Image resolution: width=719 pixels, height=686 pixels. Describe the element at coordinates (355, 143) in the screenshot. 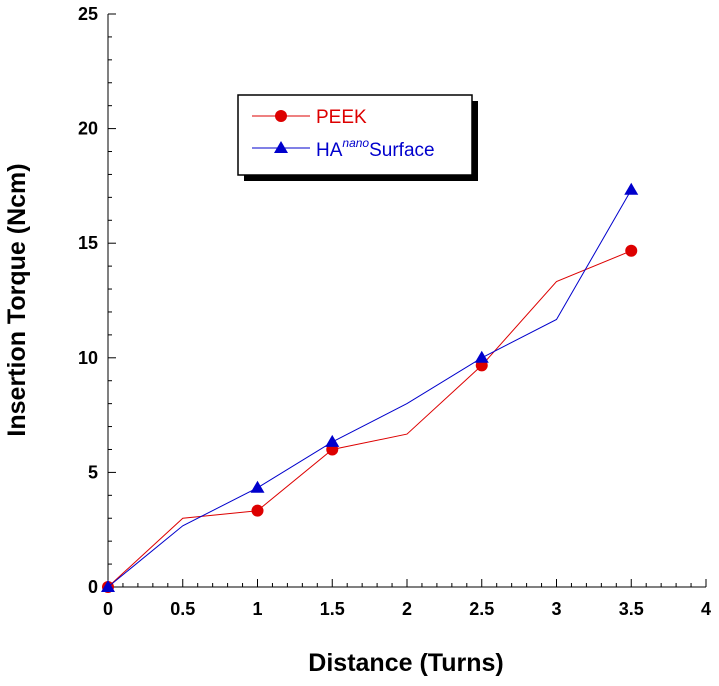

I see `legend-ha-label-sup: nano` at that location.